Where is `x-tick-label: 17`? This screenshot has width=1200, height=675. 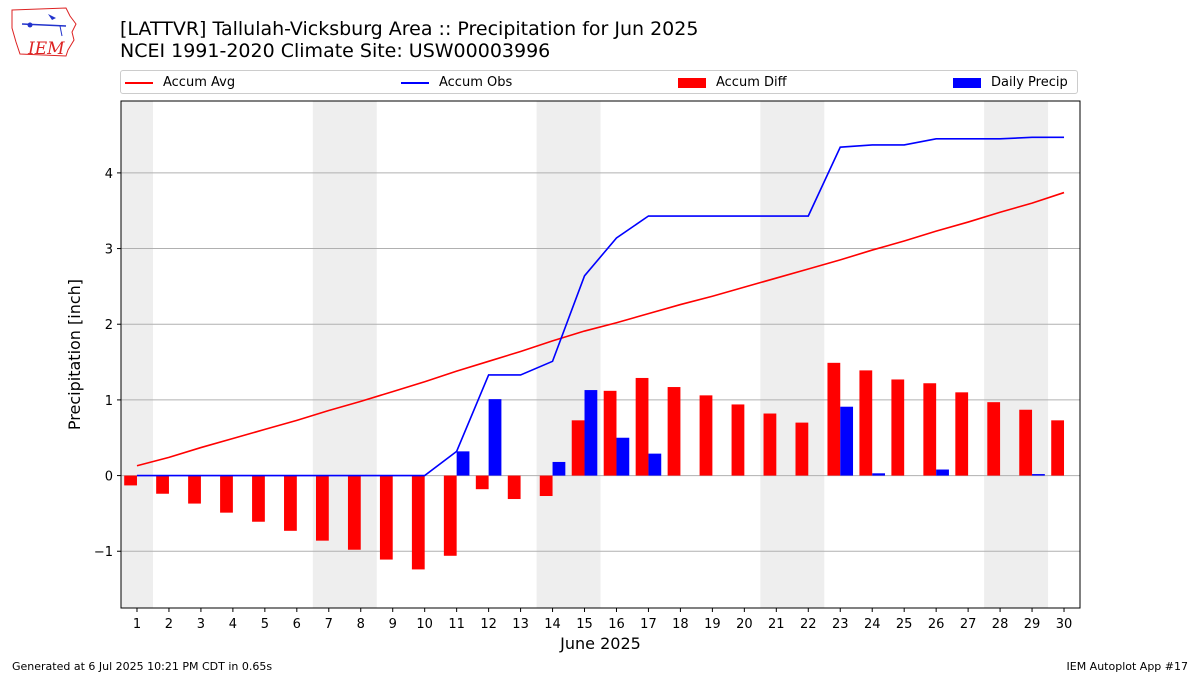 x-tick-label: 17 is located at coordinates (648, 624).